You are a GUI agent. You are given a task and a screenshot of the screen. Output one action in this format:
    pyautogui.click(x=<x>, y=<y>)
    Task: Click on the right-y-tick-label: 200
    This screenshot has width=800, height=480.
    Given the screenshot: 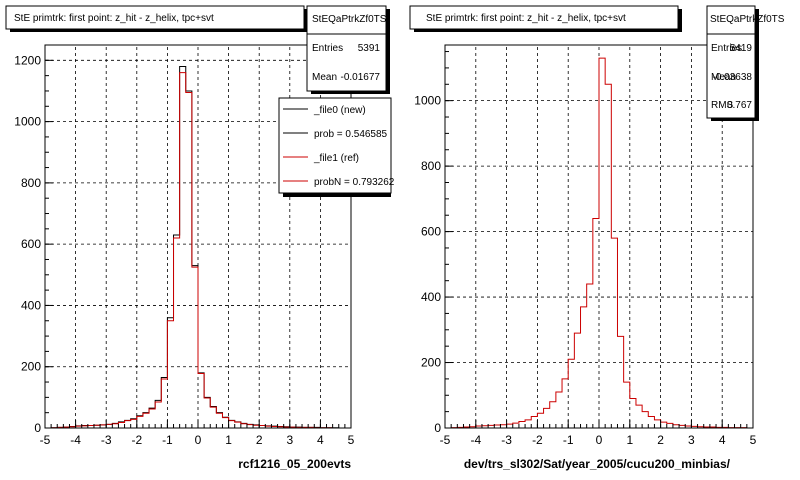 What is the action you would take?
    pyautogui.click(x=431, y=363)
    